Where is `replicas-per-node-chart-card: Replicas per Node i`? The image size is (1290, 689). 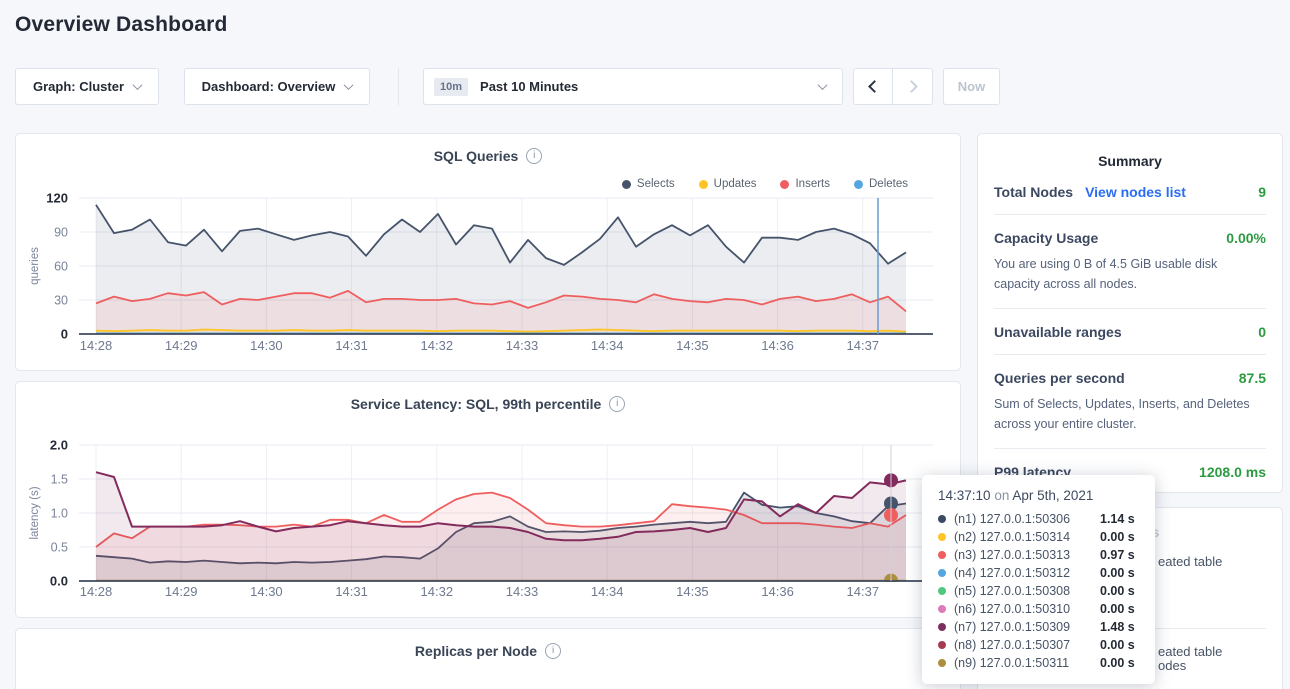
replicas-per-node-chart-card: Replicas per Node i is located at coordinates (488, 658).